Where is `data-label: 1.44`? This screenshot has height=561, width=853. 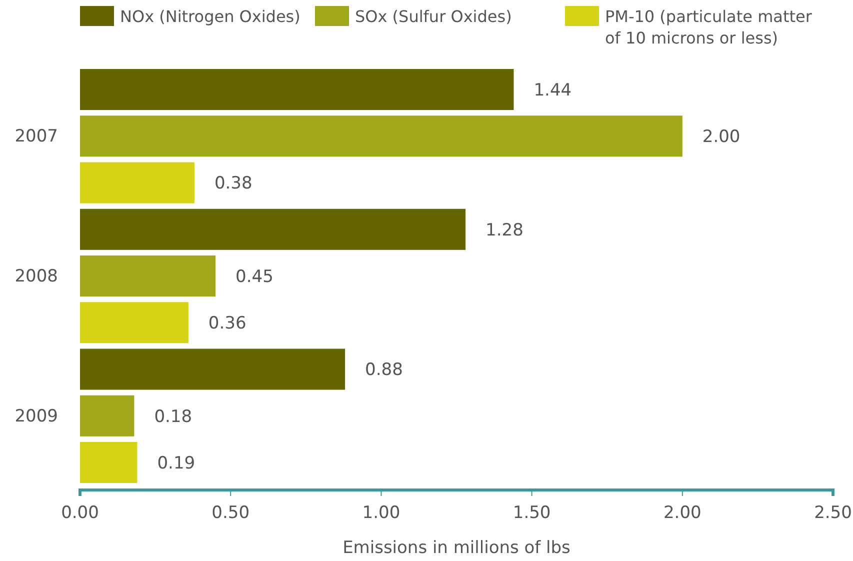 data-label: 1.44 is located at coordinates (553, 90).